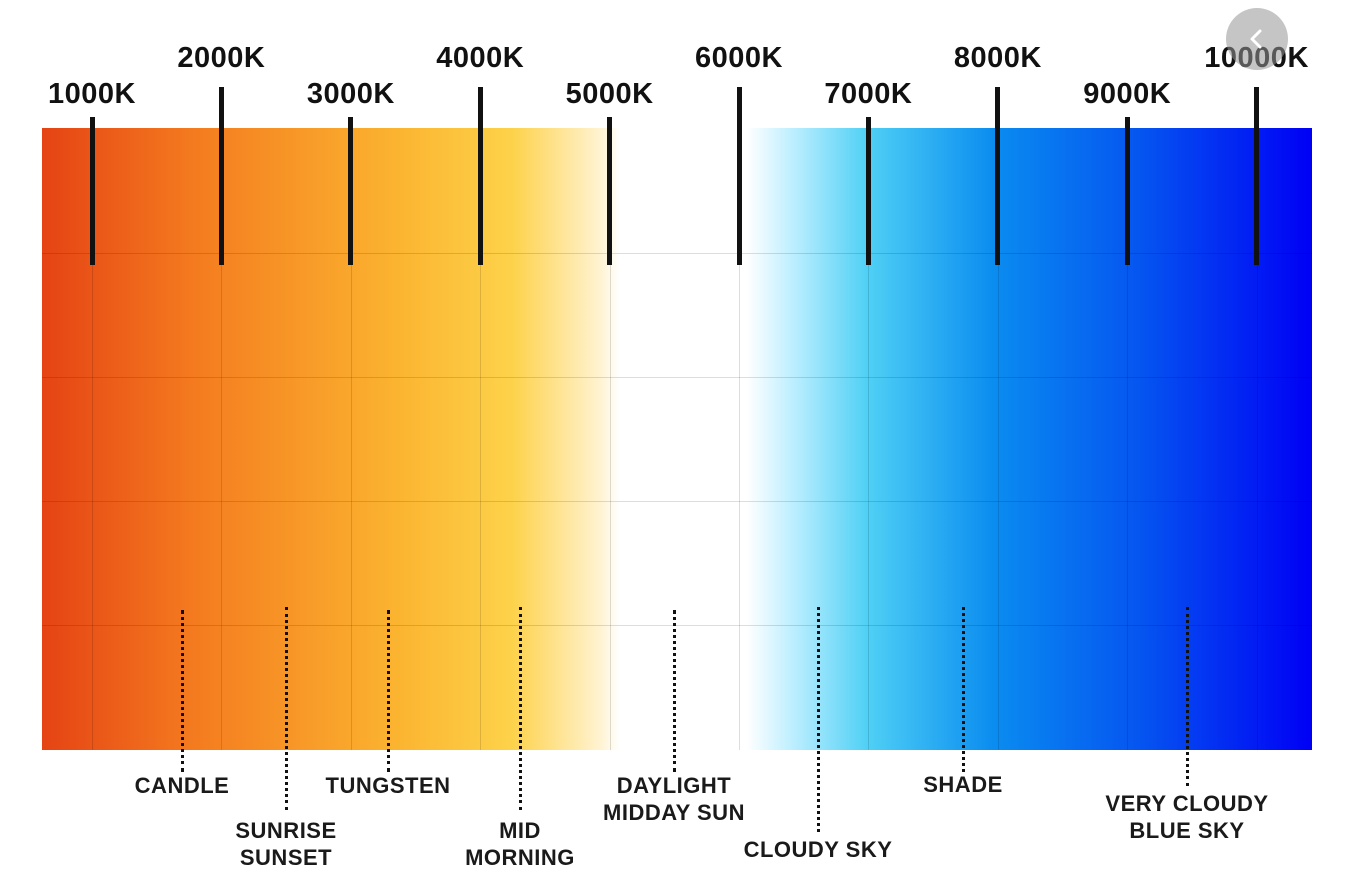 This screenshot has width=1346, height=894. What do you see at coordinates (221, 58) in the screenshot?
I see `kelvin-label: 2000K` at bounding box center [221, 58].